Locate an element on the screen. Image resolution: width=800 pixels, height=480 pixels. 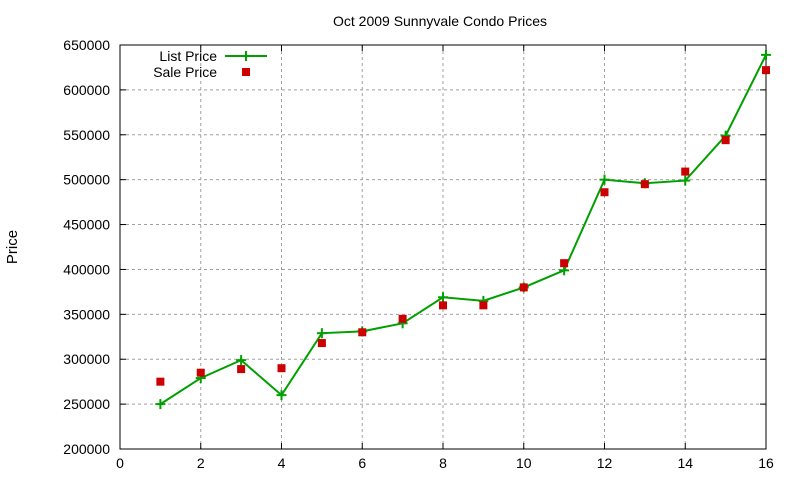
x-tick-label: 0 is located at coordinates (120, 463).